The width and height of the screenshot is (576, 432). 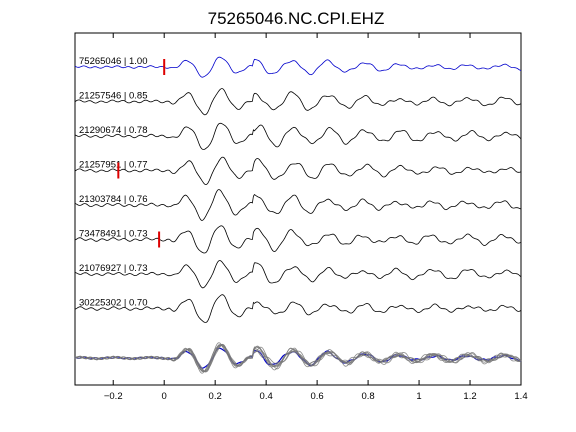 I want to click on trace-label: 21290674 | 0.78, so click(x=113, y=130).